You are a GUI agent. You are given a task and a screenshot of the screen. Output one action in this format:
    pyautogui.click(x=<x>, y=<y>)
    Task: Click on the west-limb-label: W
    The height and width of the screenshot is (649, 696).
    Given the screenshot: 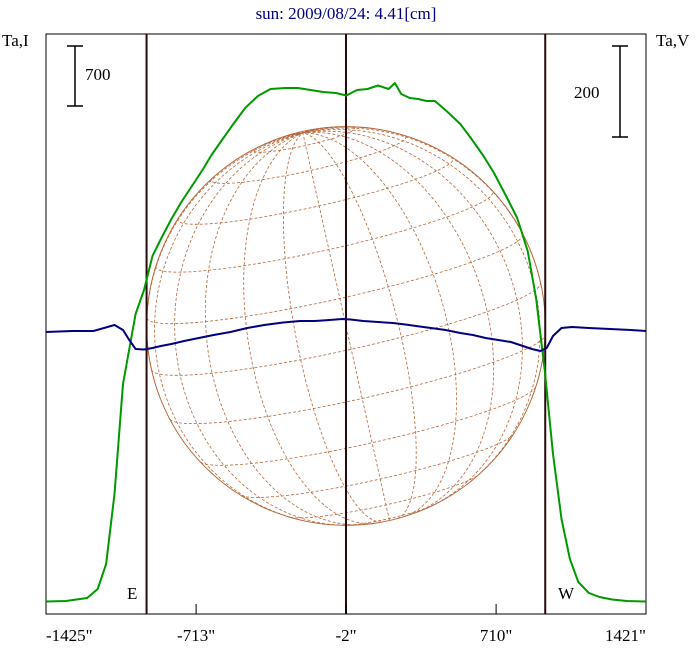 What is the action you would take?
    pyautogui.click(x=566, y=593)
    